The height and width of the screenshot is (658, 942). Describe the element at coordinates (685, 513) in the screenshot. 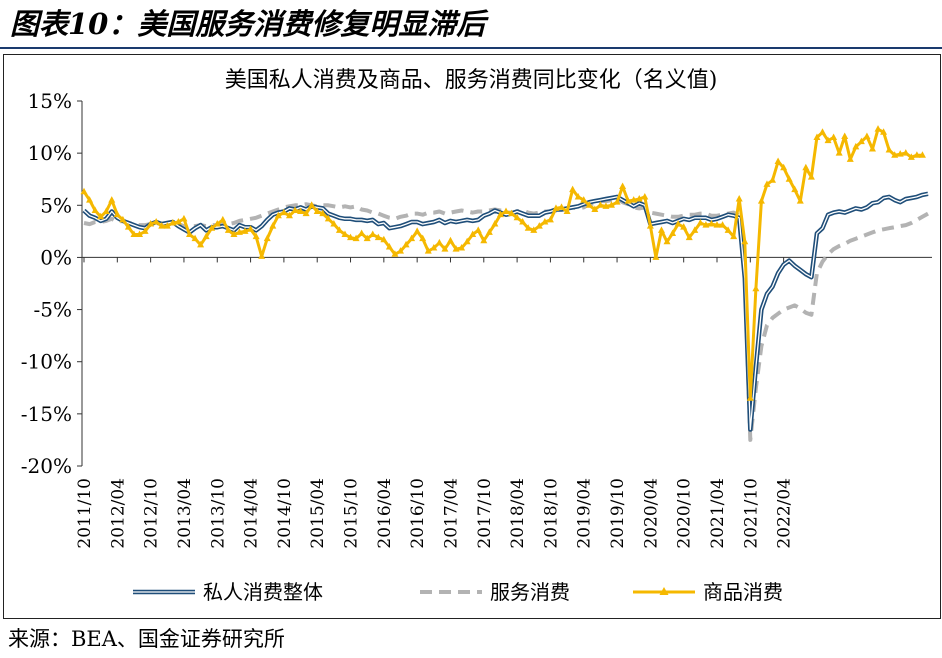

I see `x-tick-label: 2020/10` at that location.